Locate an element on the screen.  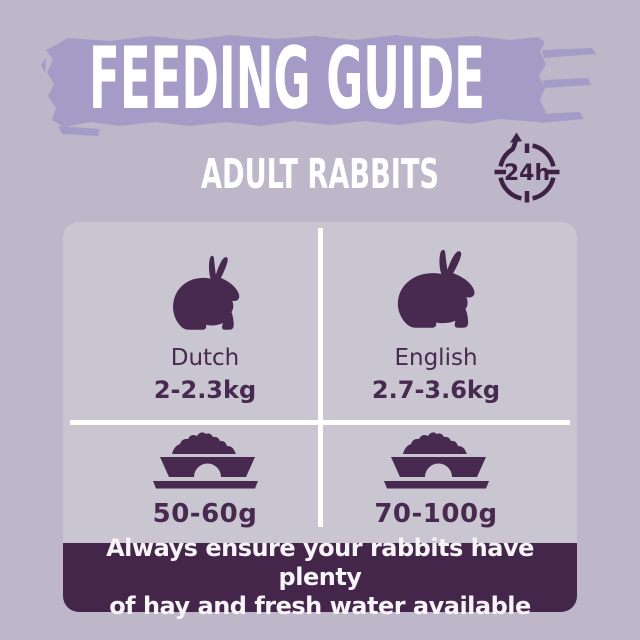
24h-clock-icon: 24h is located at coordinates (527, 167).